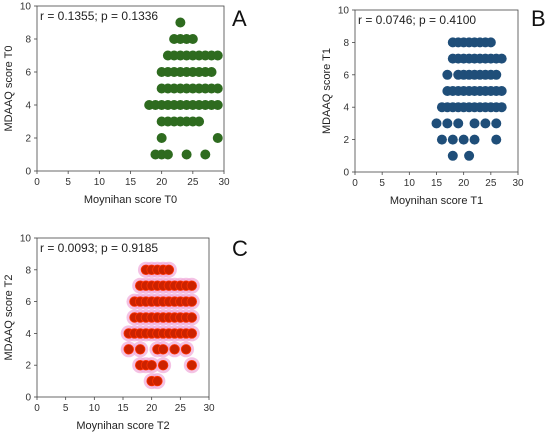  I want to click on panel-letter-c: C, so click(240, 248).